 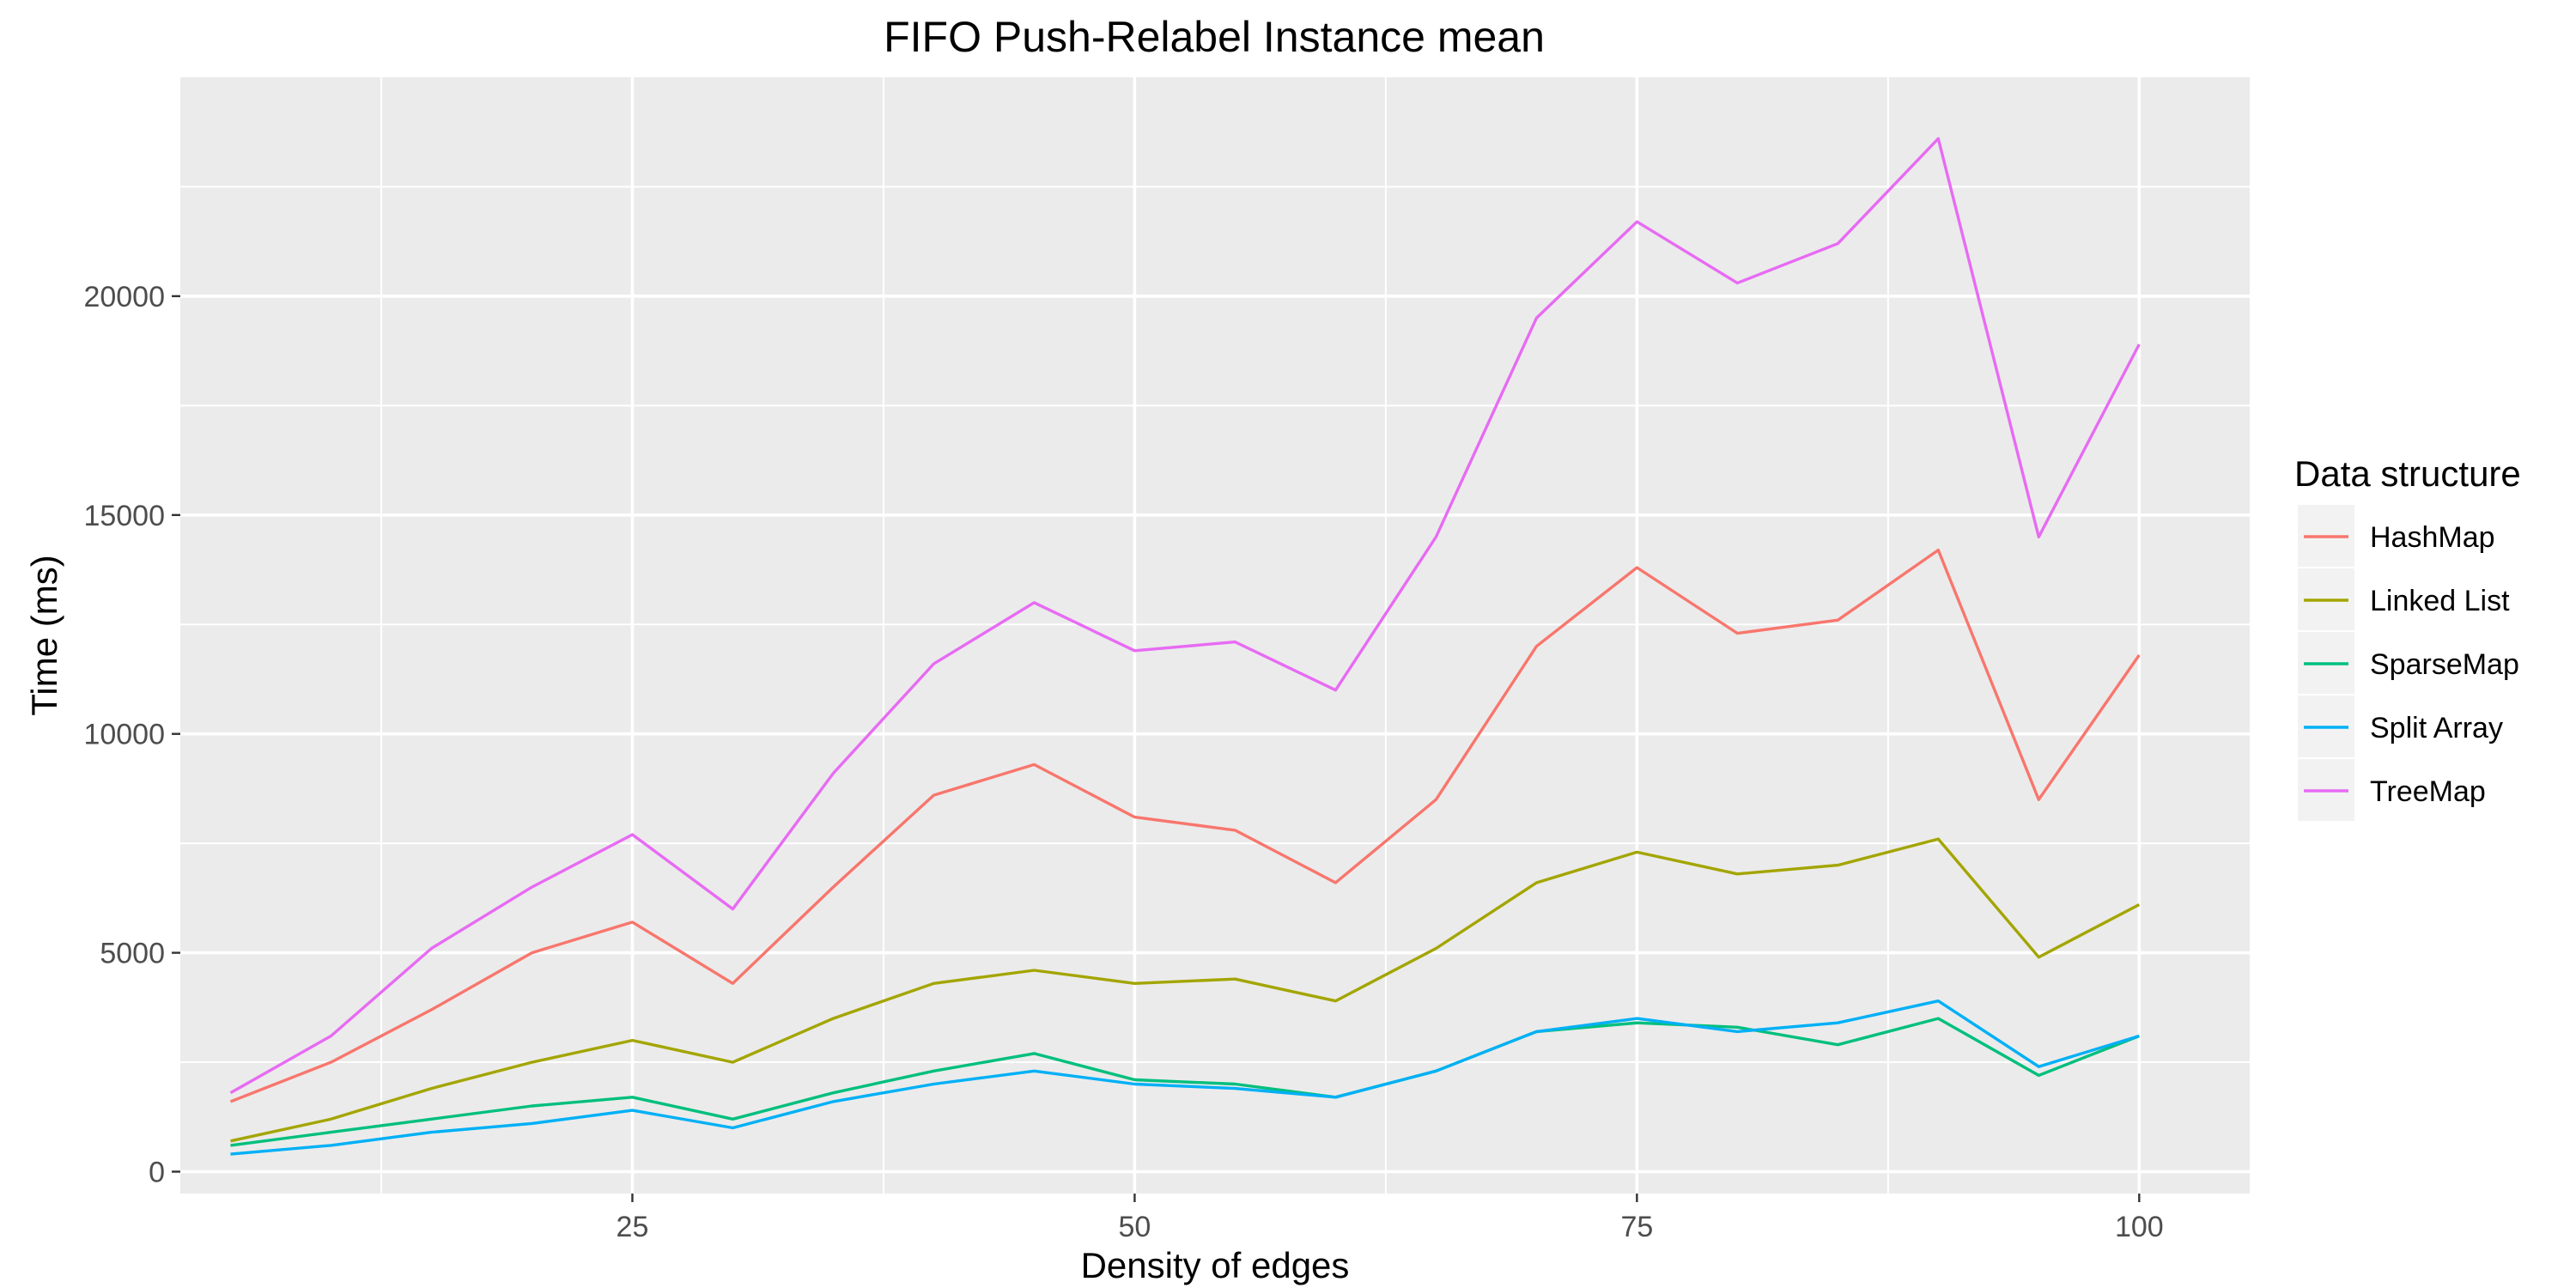 I want to click on legend-label-hashmap: HashMap, so click(x=2433, y=537).